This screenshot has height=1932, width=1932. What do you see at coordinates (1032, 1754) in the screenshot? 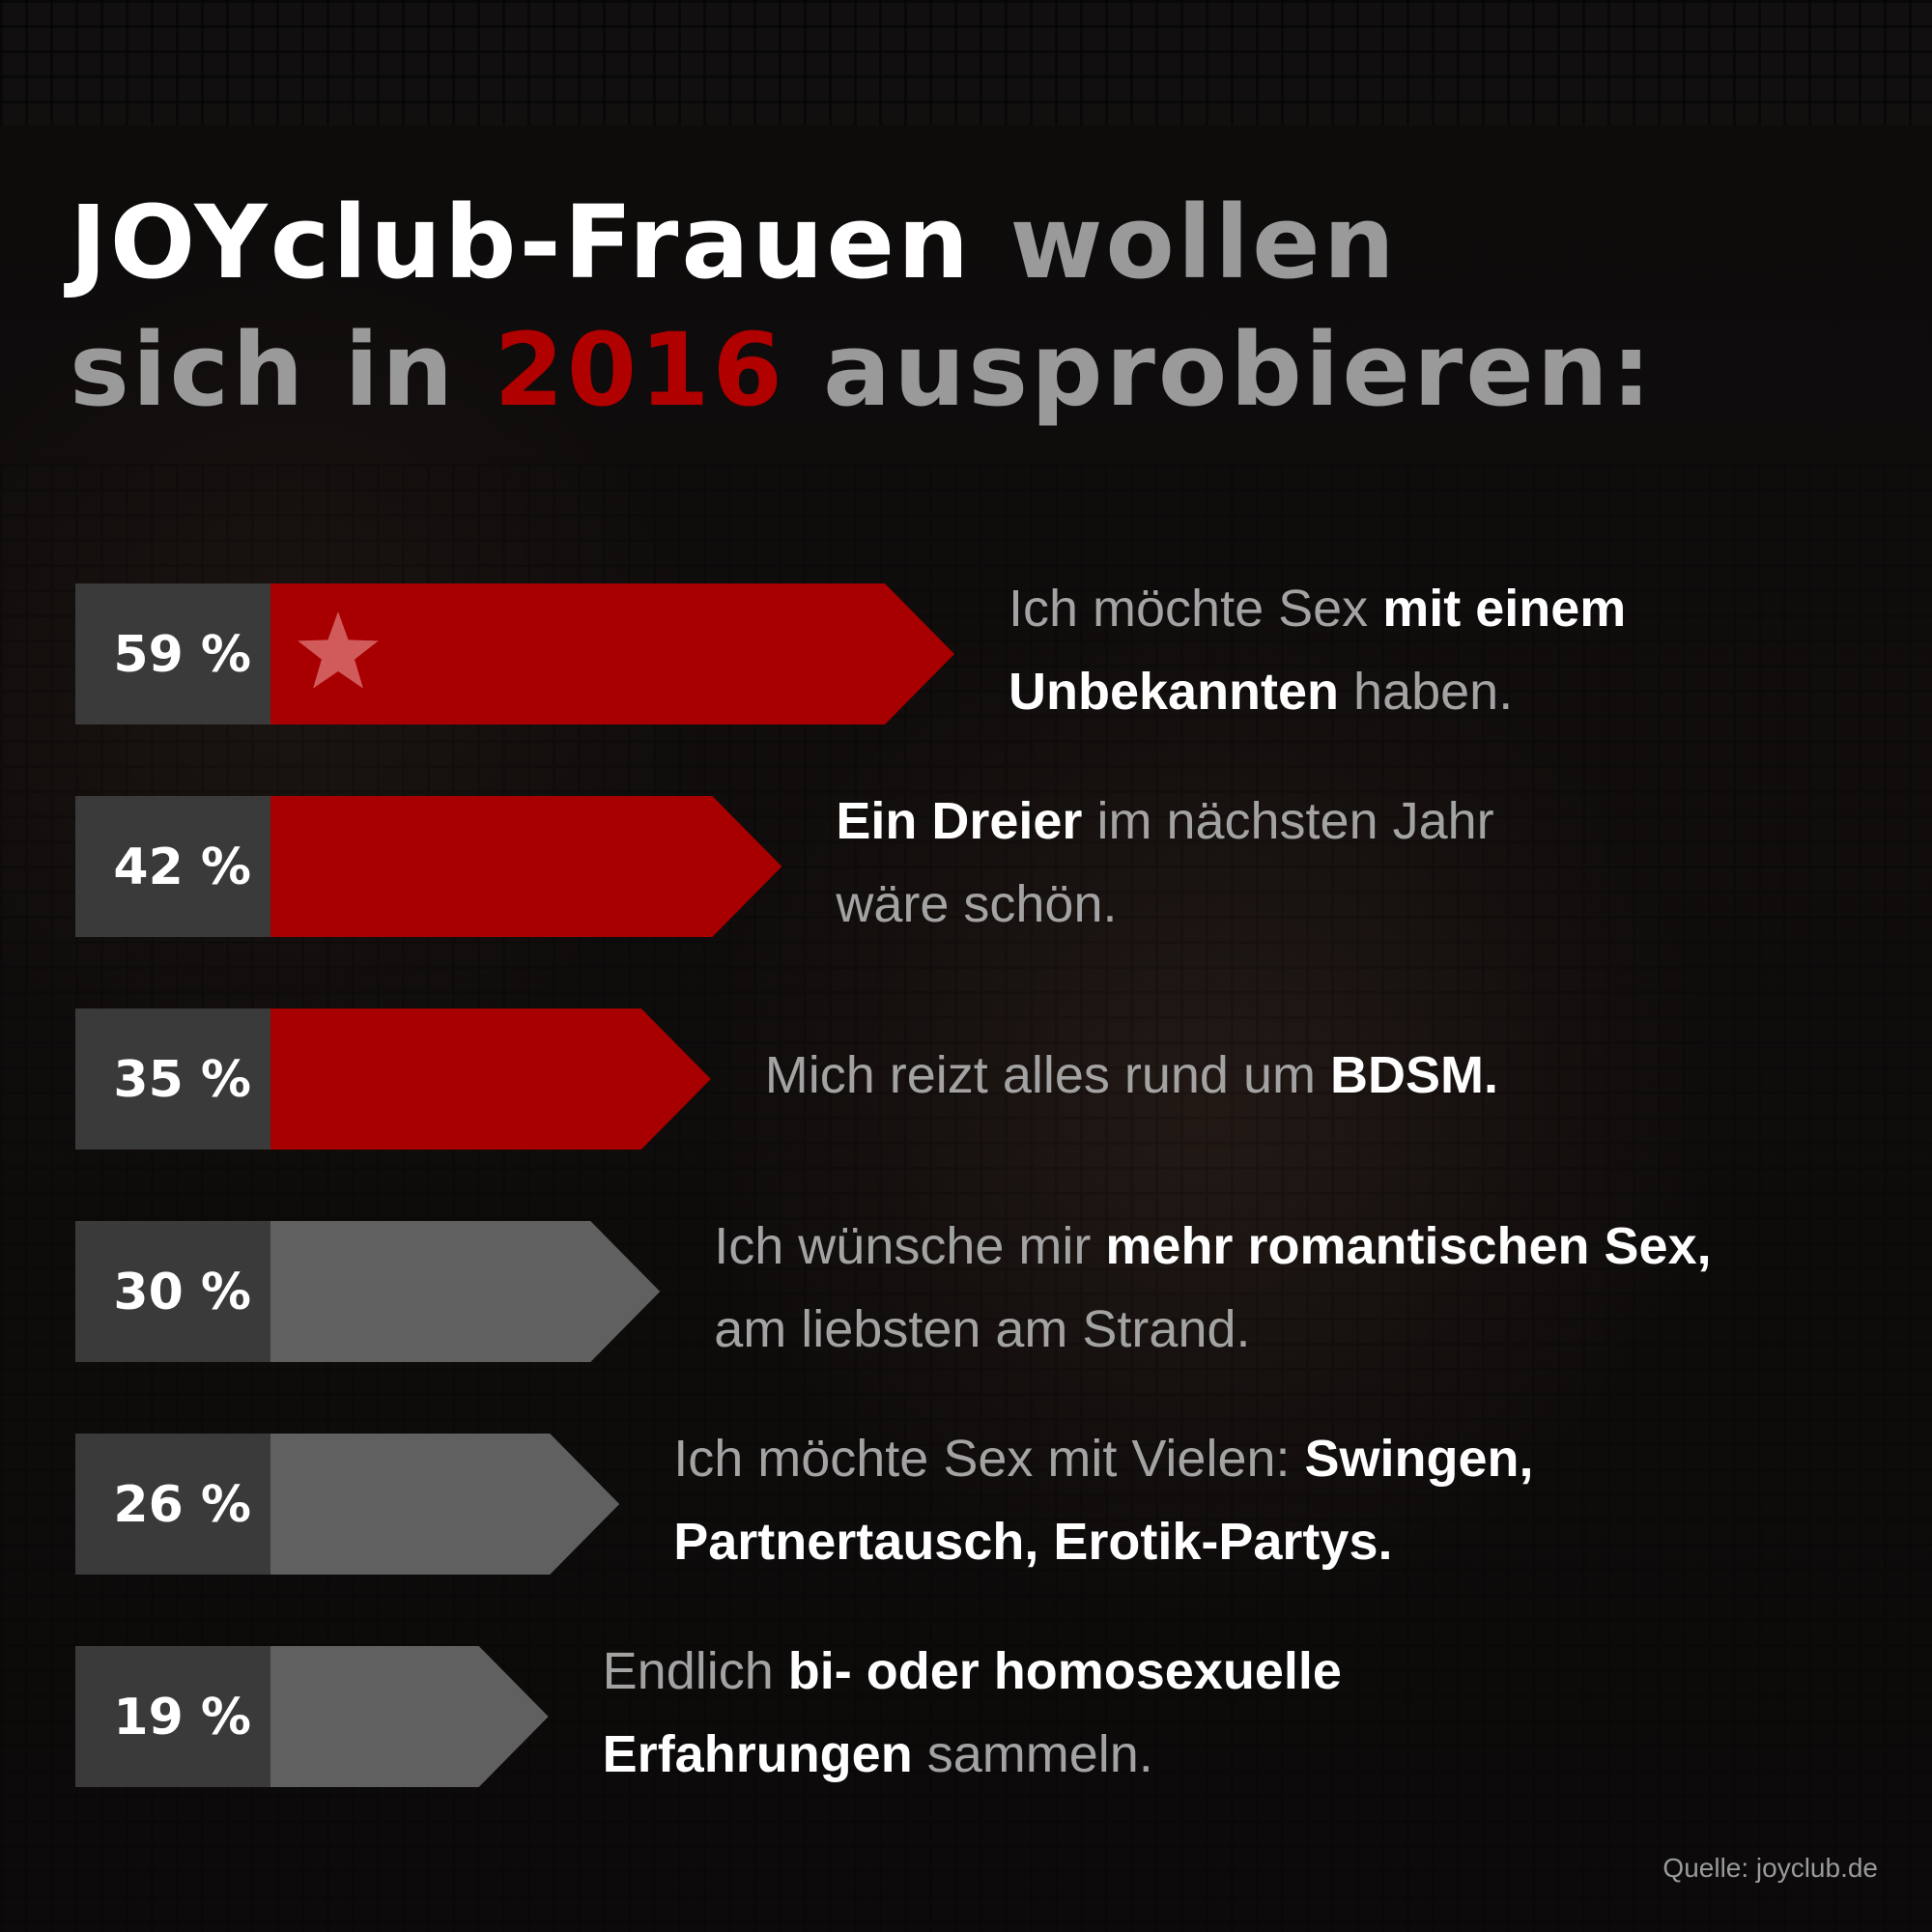
I see `label-text: sammeln.` at bounding box center [1032, 1754].